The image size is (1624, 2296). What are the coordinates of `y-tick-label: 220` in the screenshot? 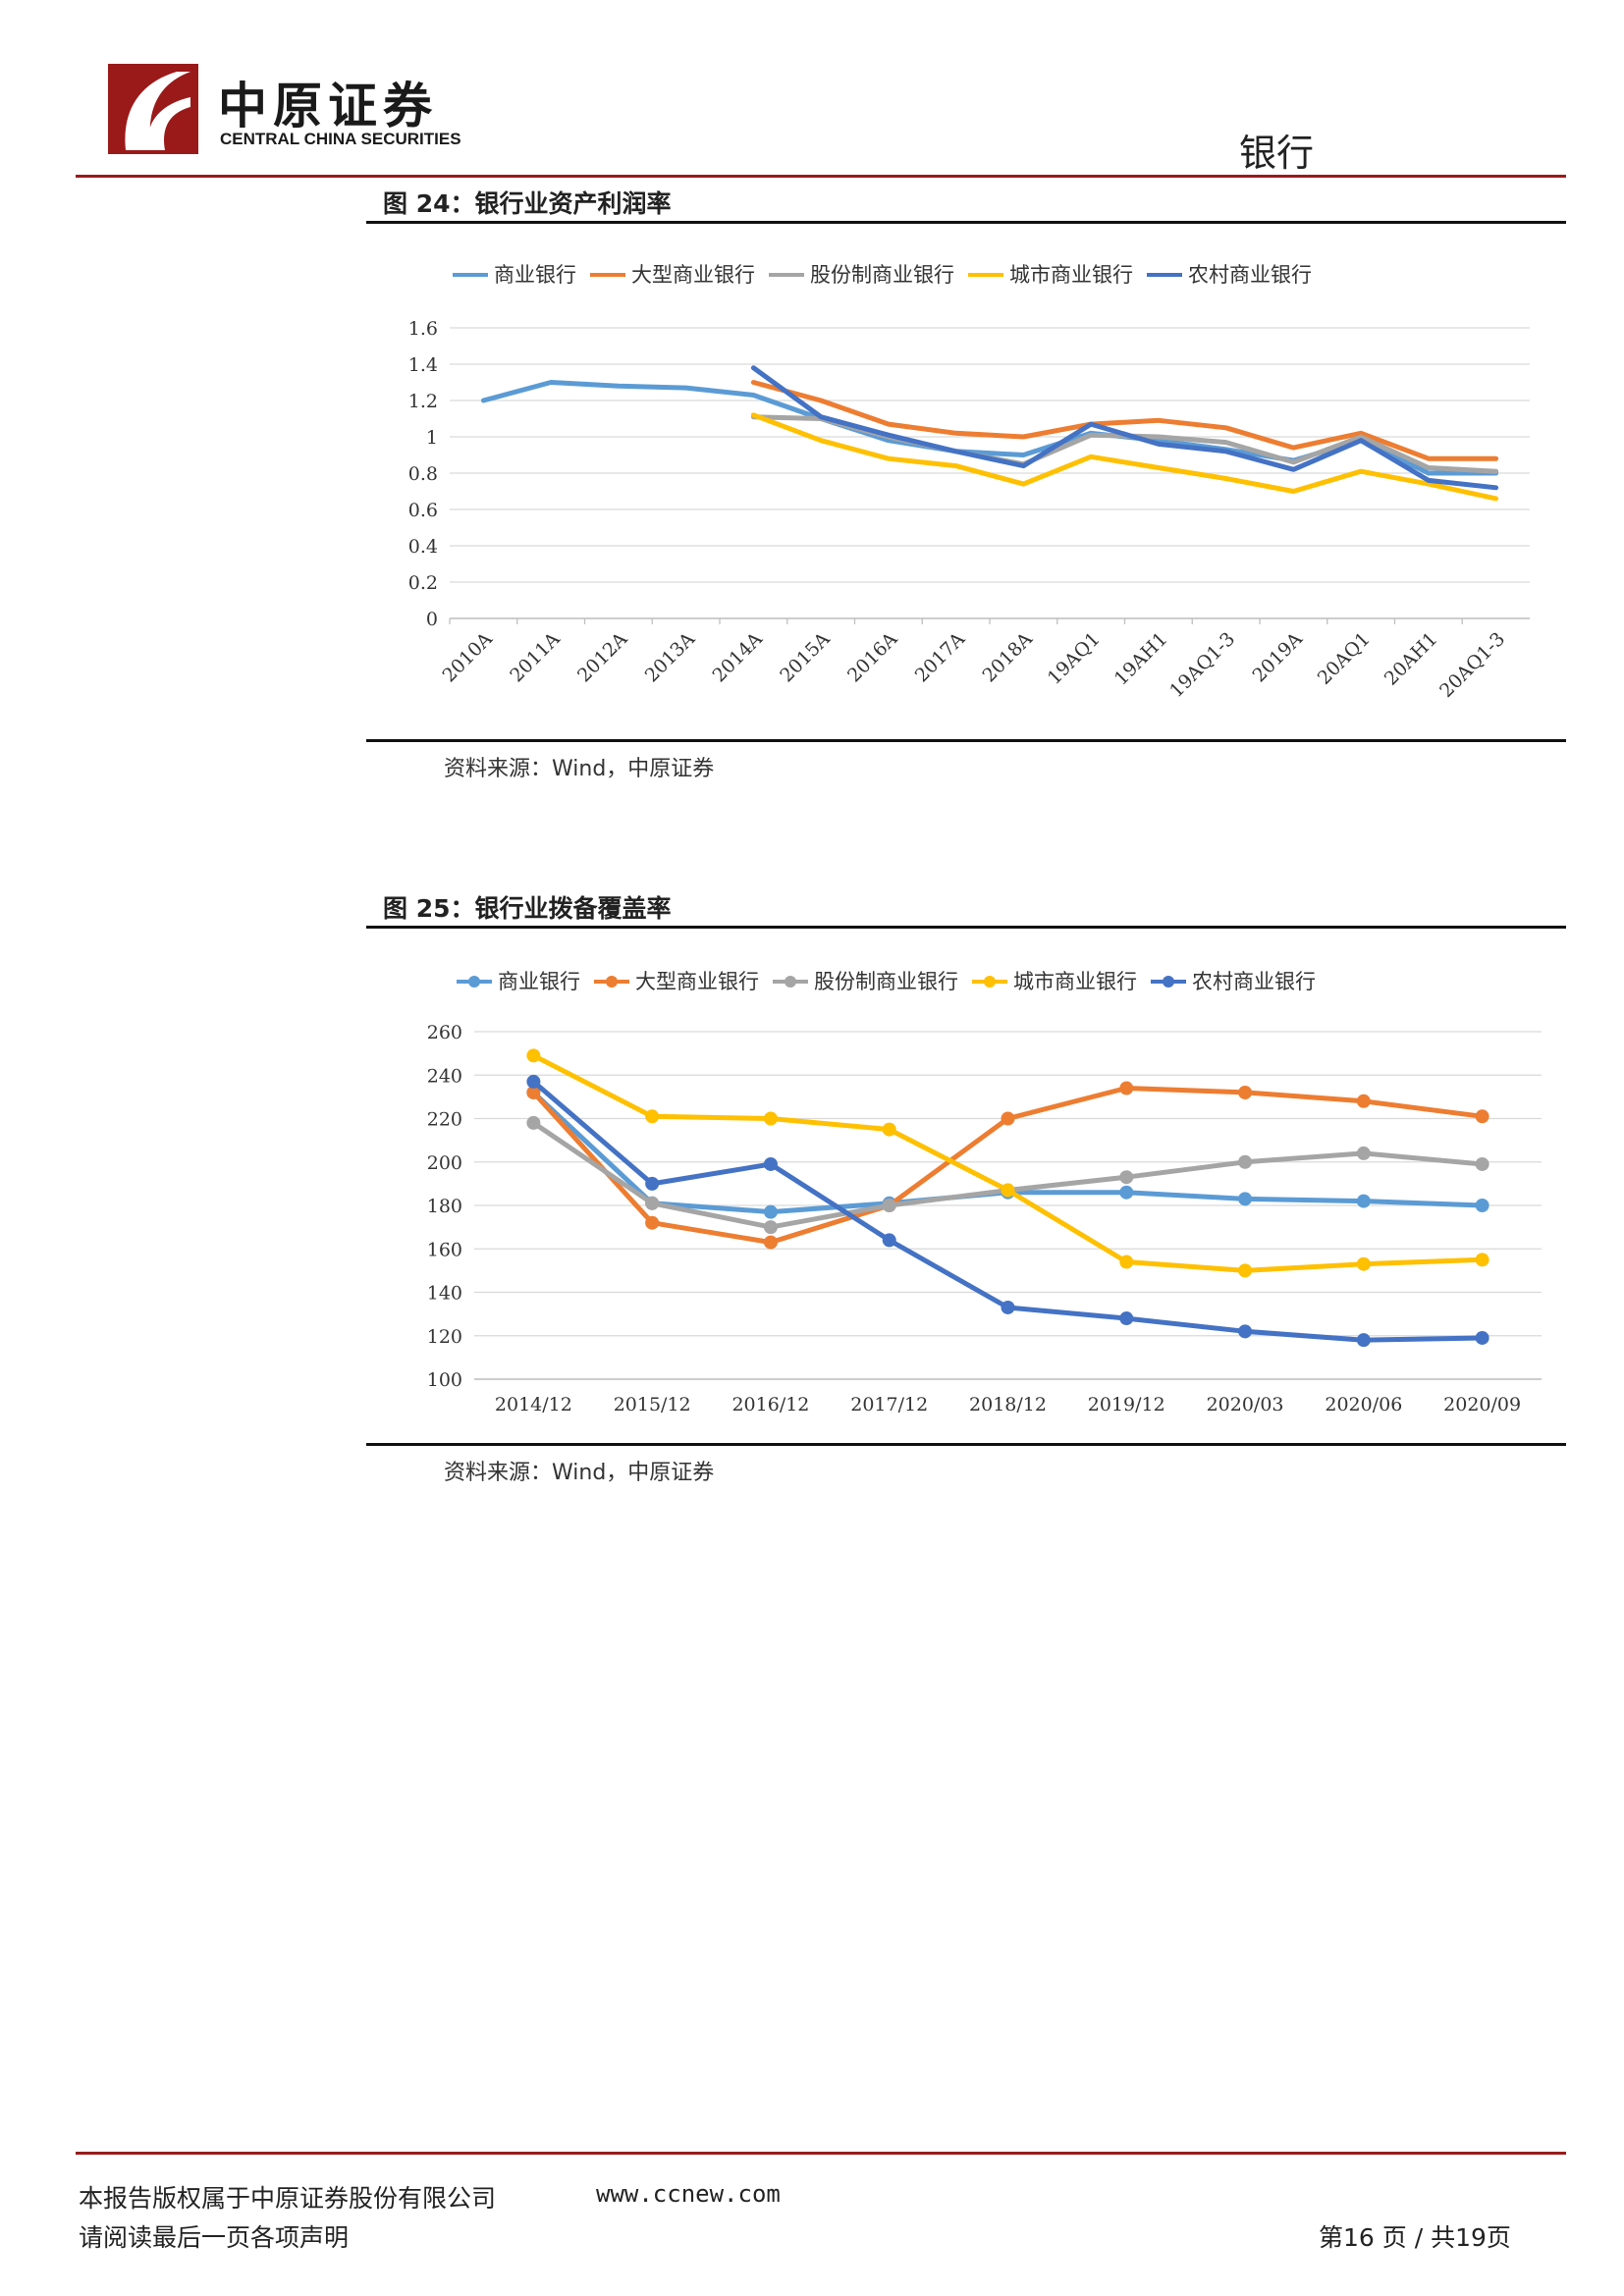 It's located at (444, 1120).